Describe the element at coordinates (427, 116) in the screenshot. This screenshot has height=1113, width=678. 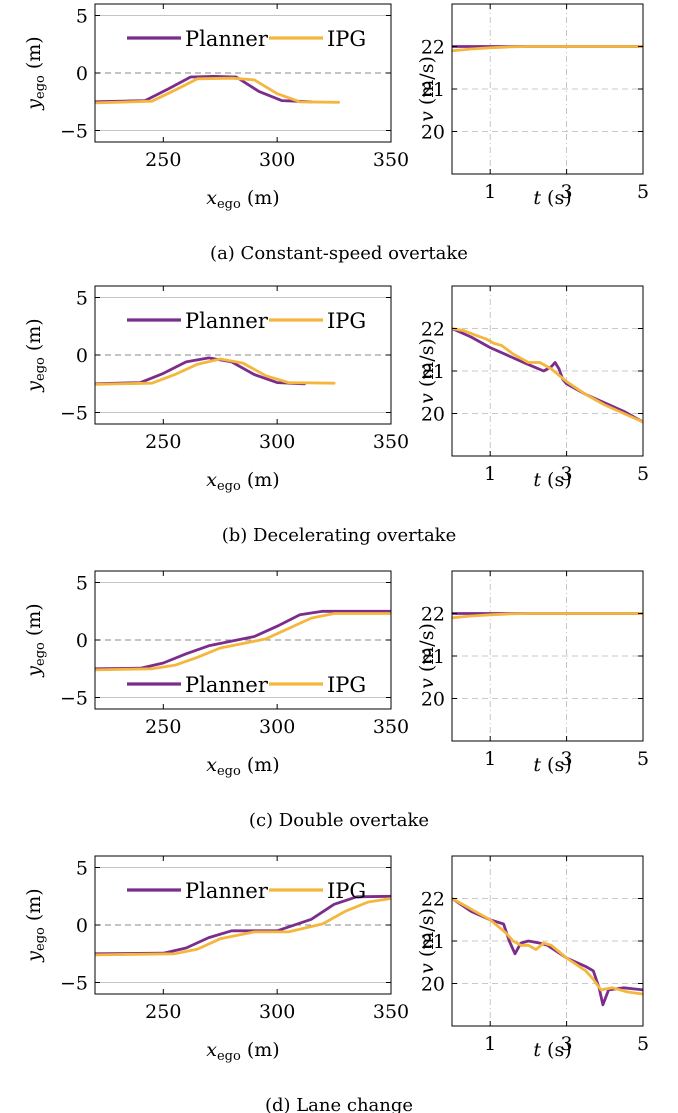
I see `v-axis-label-symbol: v` at that location.